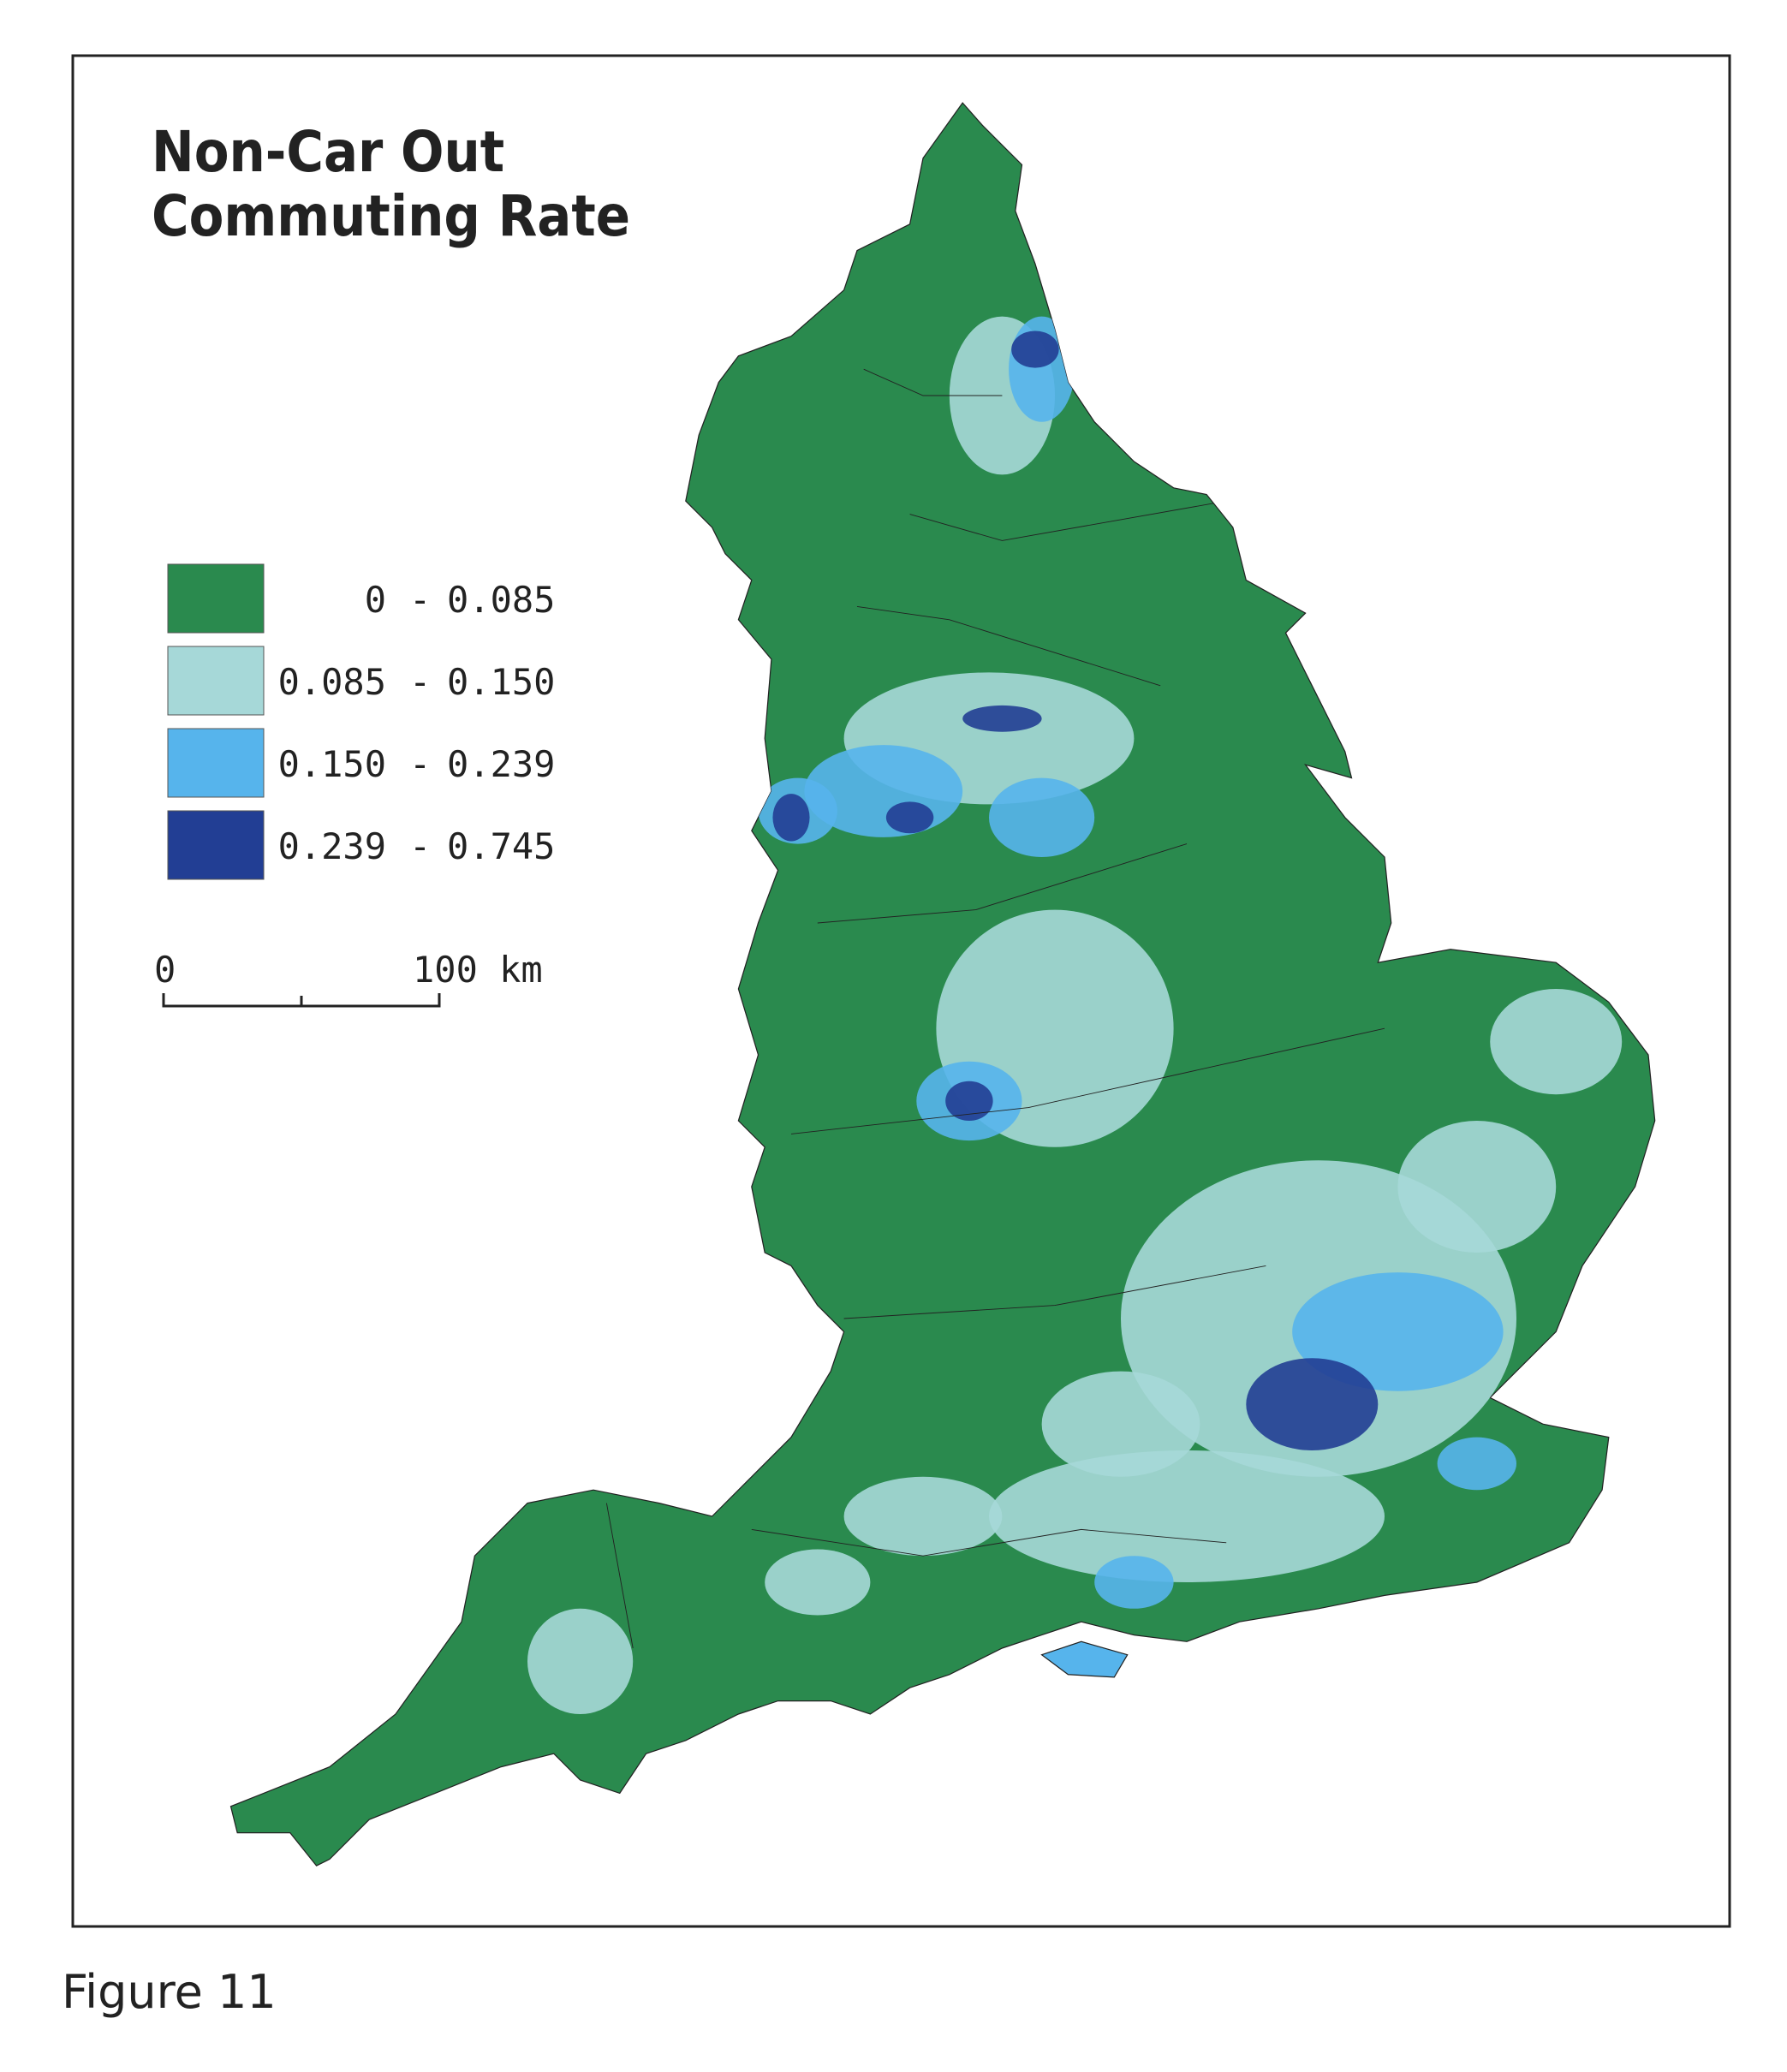  I want to click on map-title: Commuting Rate, so click(391, 216).